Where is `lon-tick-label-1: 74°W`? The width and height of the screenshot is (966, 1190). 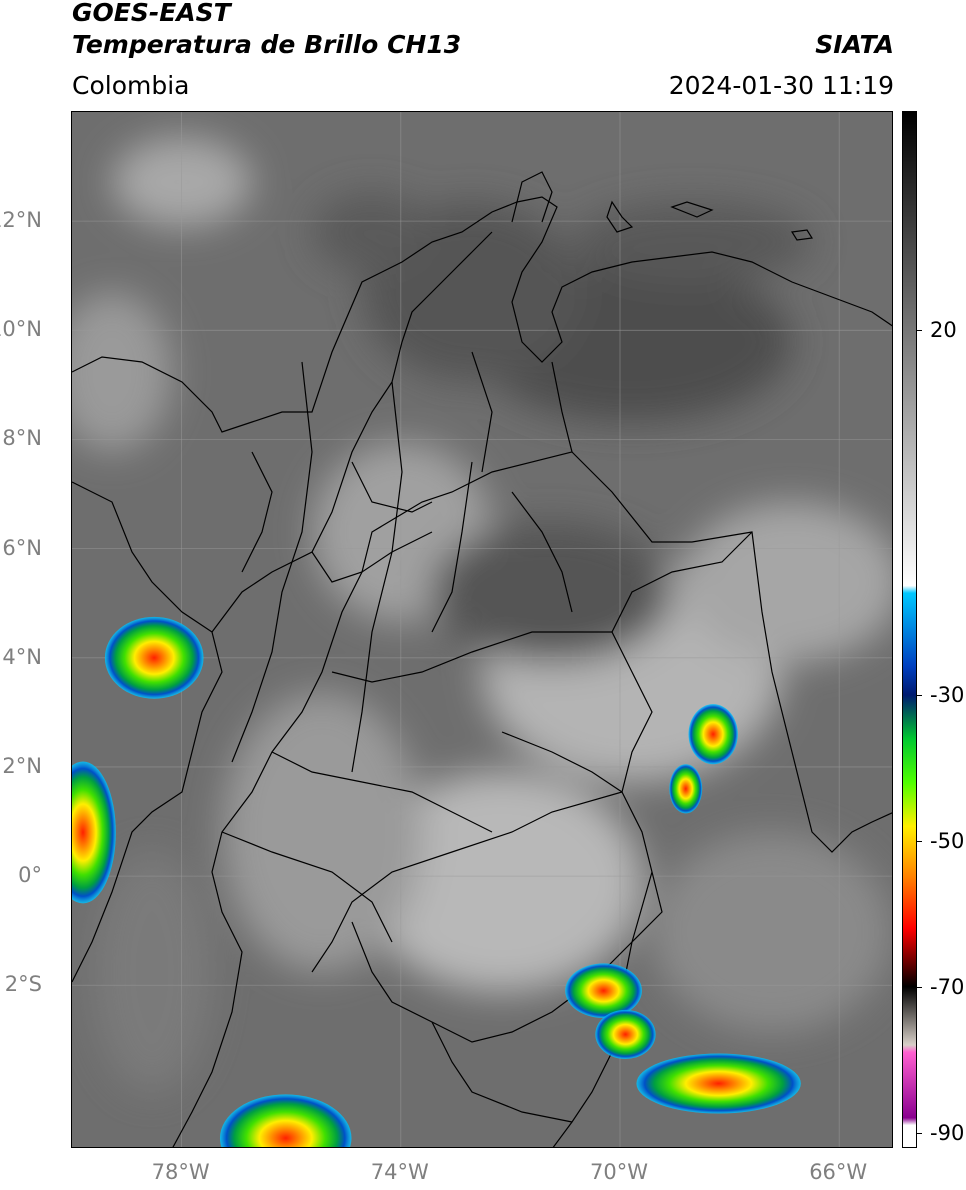 lon-tick-label-1: 74°W is located at coordinates (399, 1172).